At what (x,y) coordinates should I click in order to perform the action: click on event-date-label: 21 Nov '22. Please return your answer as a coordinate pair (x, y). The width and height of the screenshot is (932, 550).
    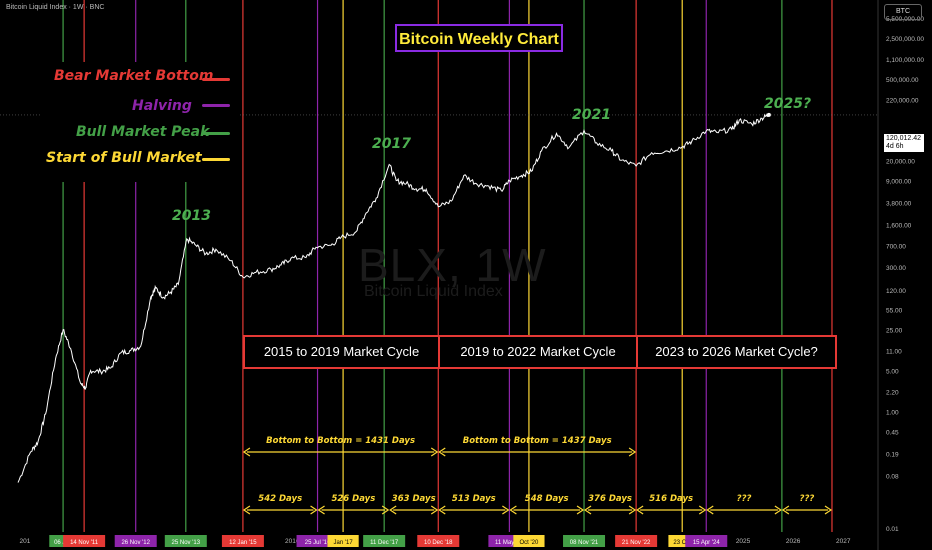
    Looking at the image, I should click on (636, 543).